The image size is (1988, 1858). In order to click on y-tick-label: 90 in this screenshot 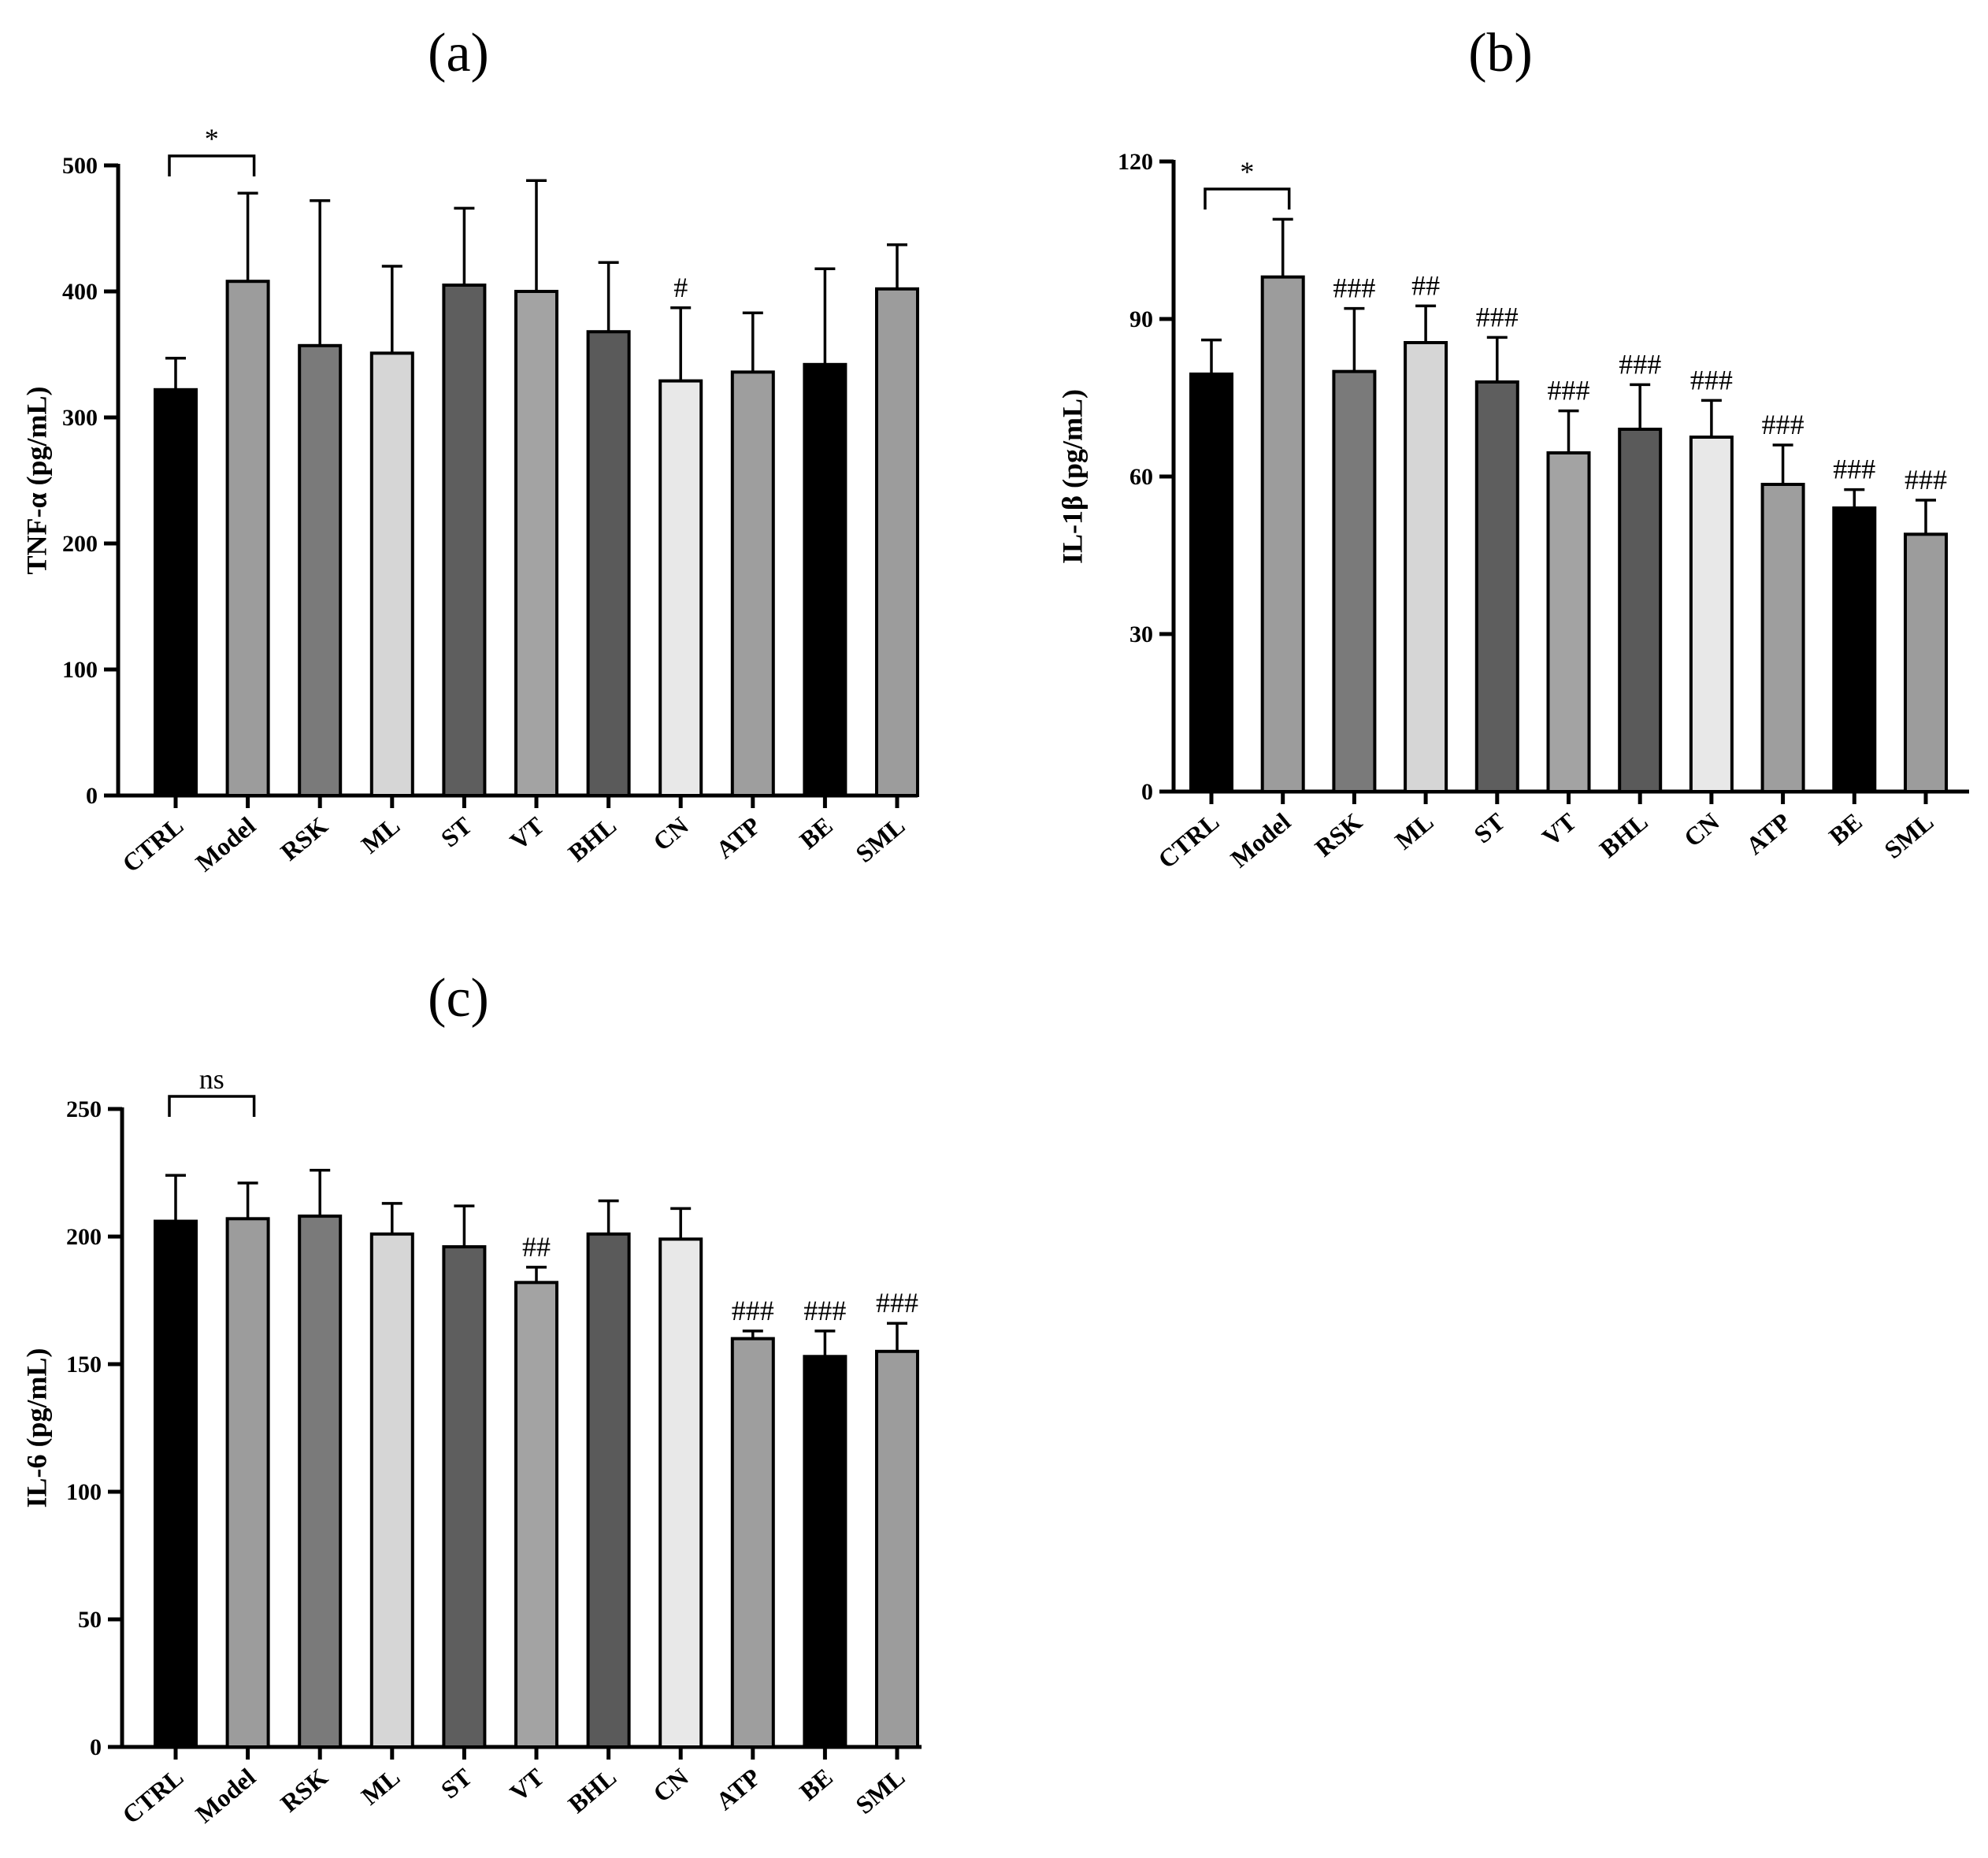, I will do `click(1141, 319)`.